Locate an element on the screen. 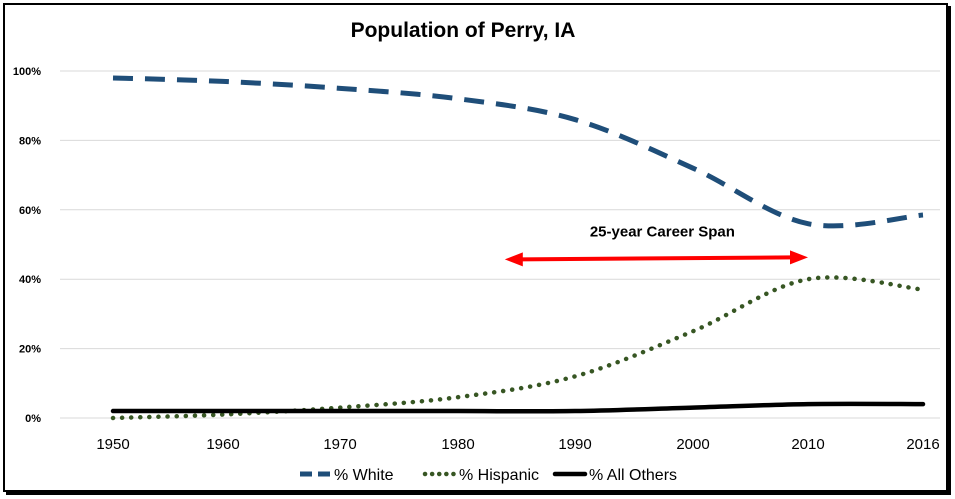 The height and width of the screenshot is (499, 955). annotation-text: 25-year Career Span is located at coordinates (662, 231).